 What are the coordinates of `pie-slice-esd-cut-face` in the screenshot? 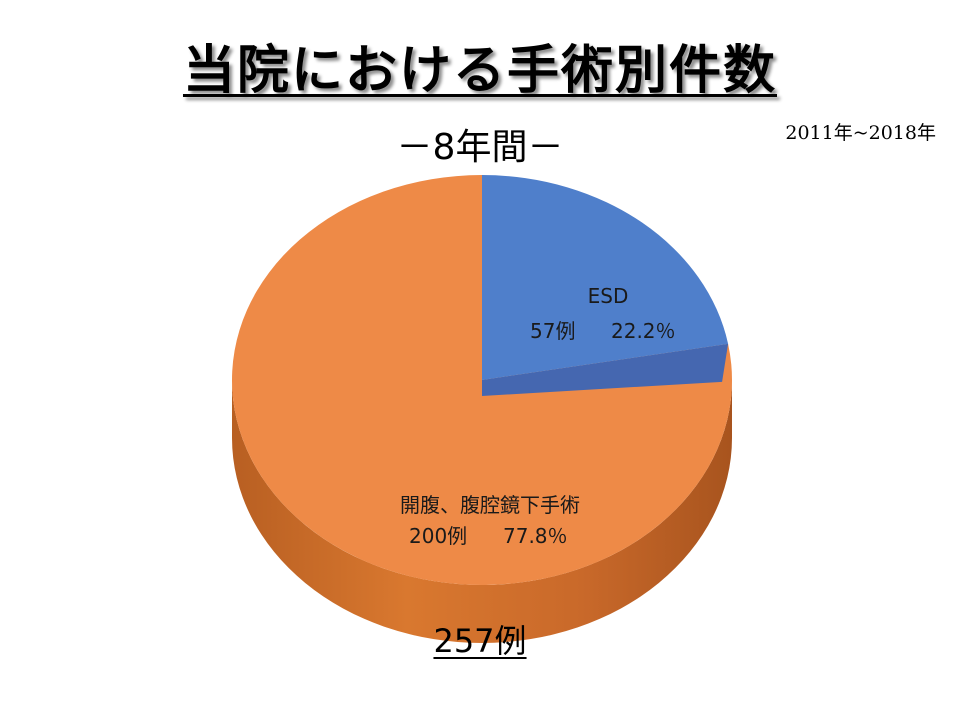 It's located at (605, 369).